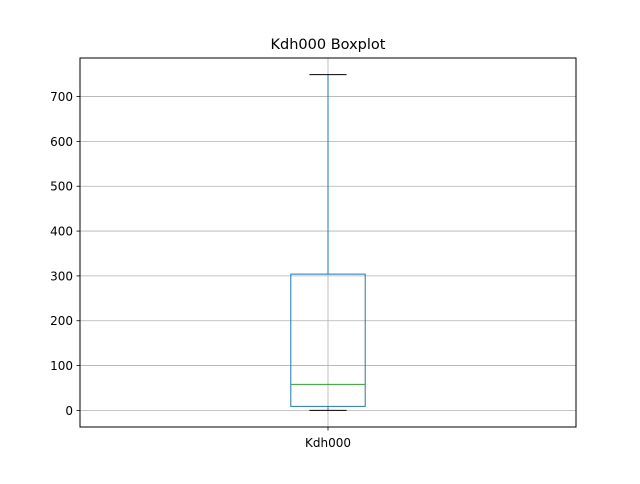  I want to click on chart-title: Kdh000 Boxplot, so click(328, 45).